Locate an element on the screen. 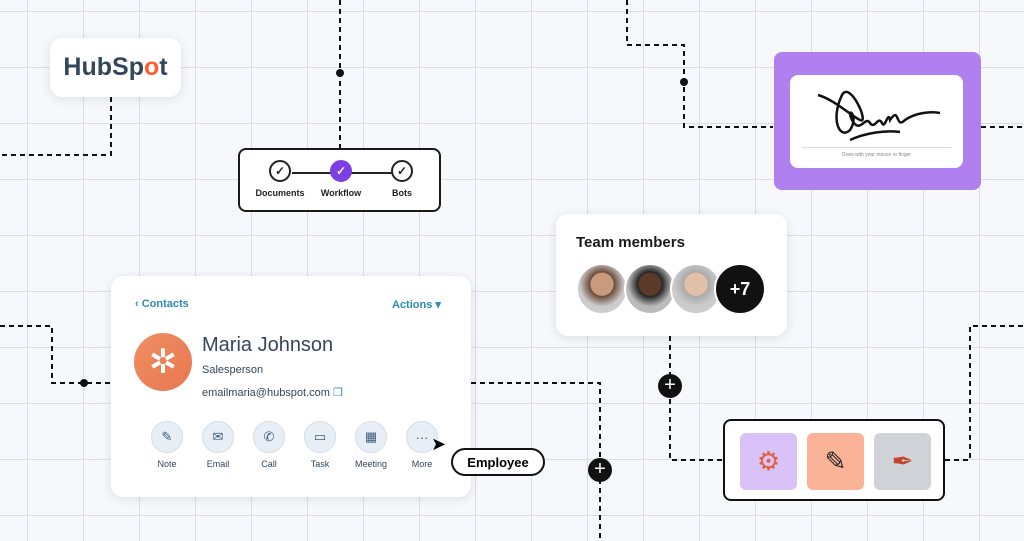 Image resolution: width=1024 pixels, height=541 pixels. task-icon: ▭ is located at coordinates (320, 437).